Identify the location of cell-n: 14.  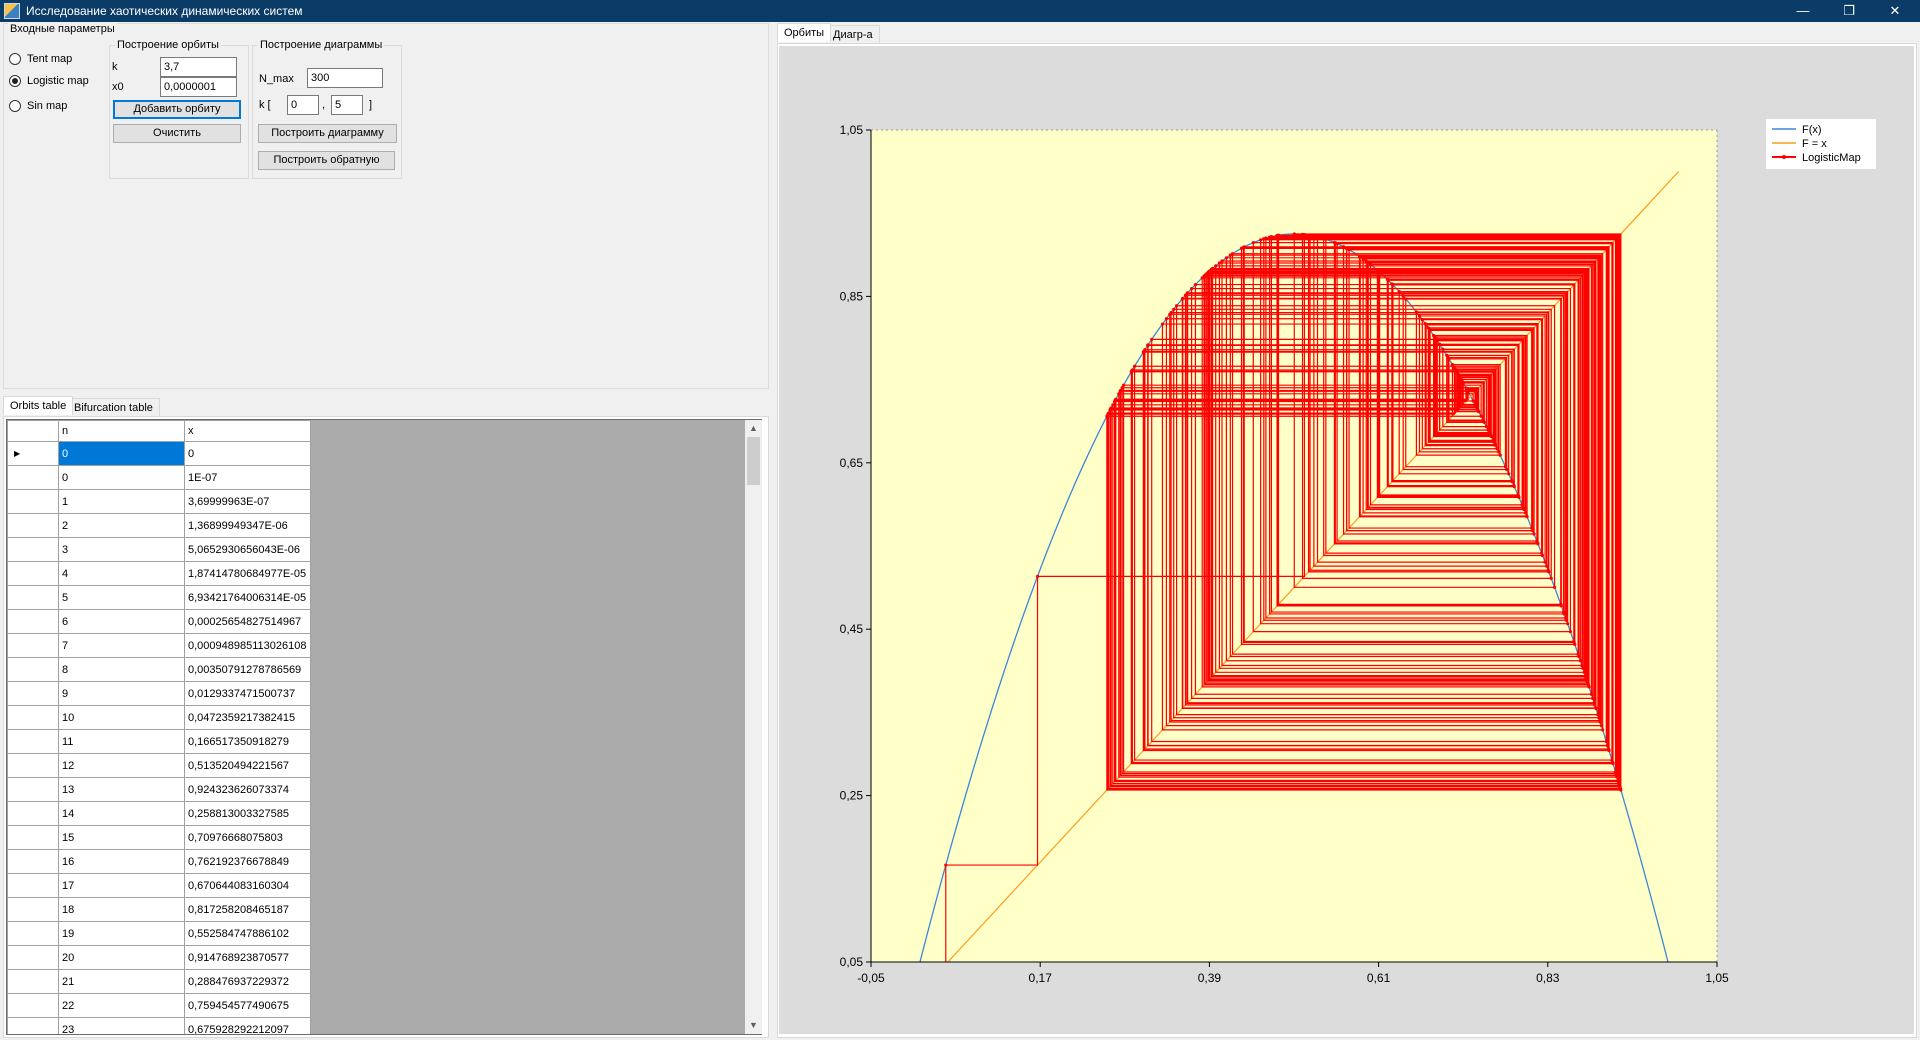
(121, 813).